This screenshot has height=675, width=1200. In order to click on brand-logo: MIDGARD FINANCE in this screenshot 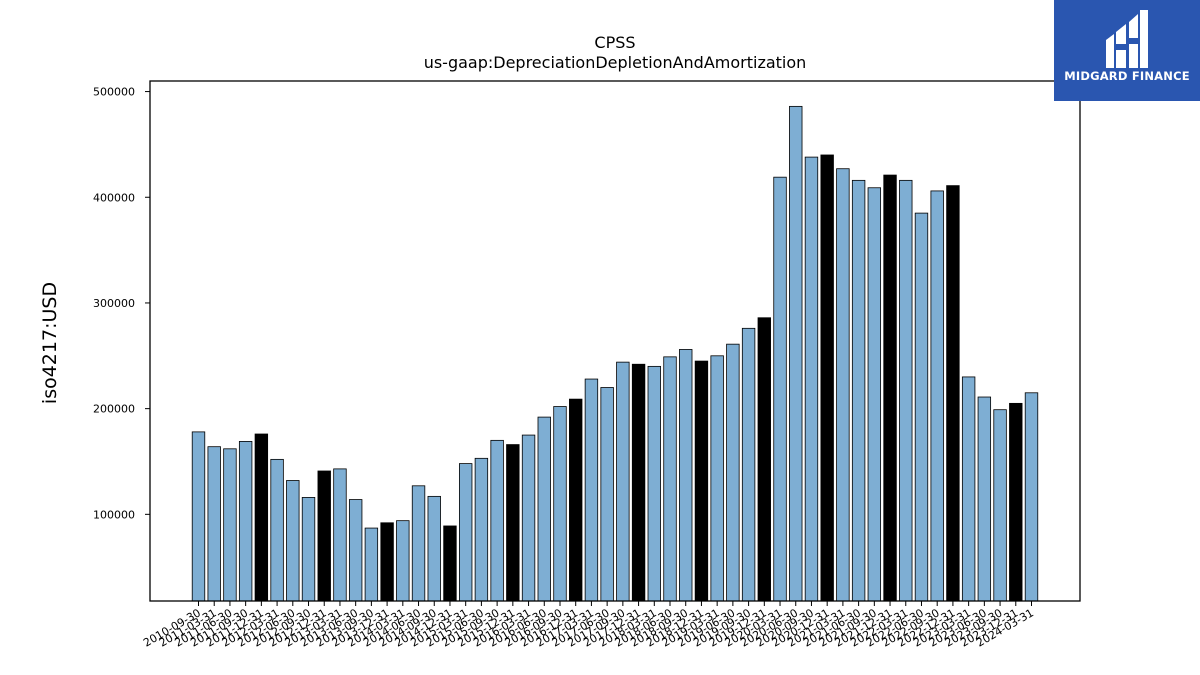, I will do `click(1127, 50)`.